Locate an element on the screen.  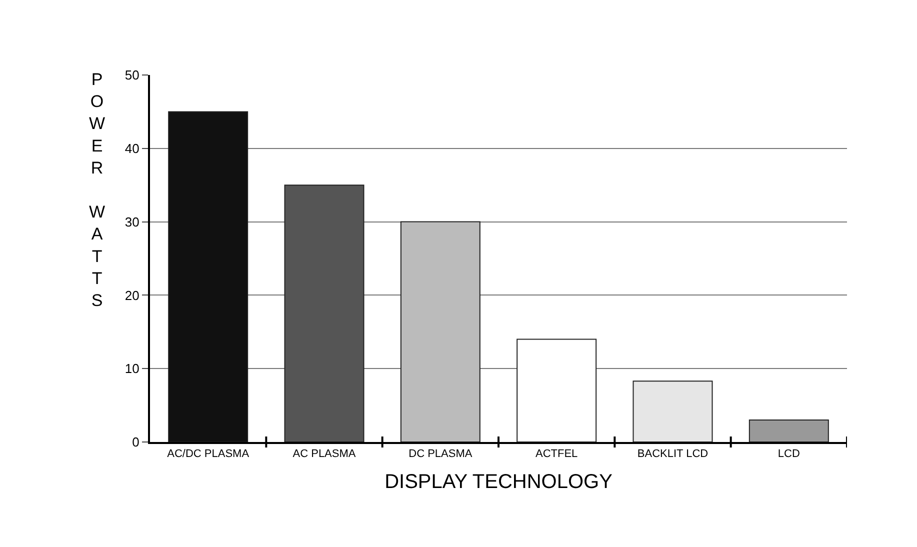
y-tick-label: 10 is located at coordinates (132, 368).